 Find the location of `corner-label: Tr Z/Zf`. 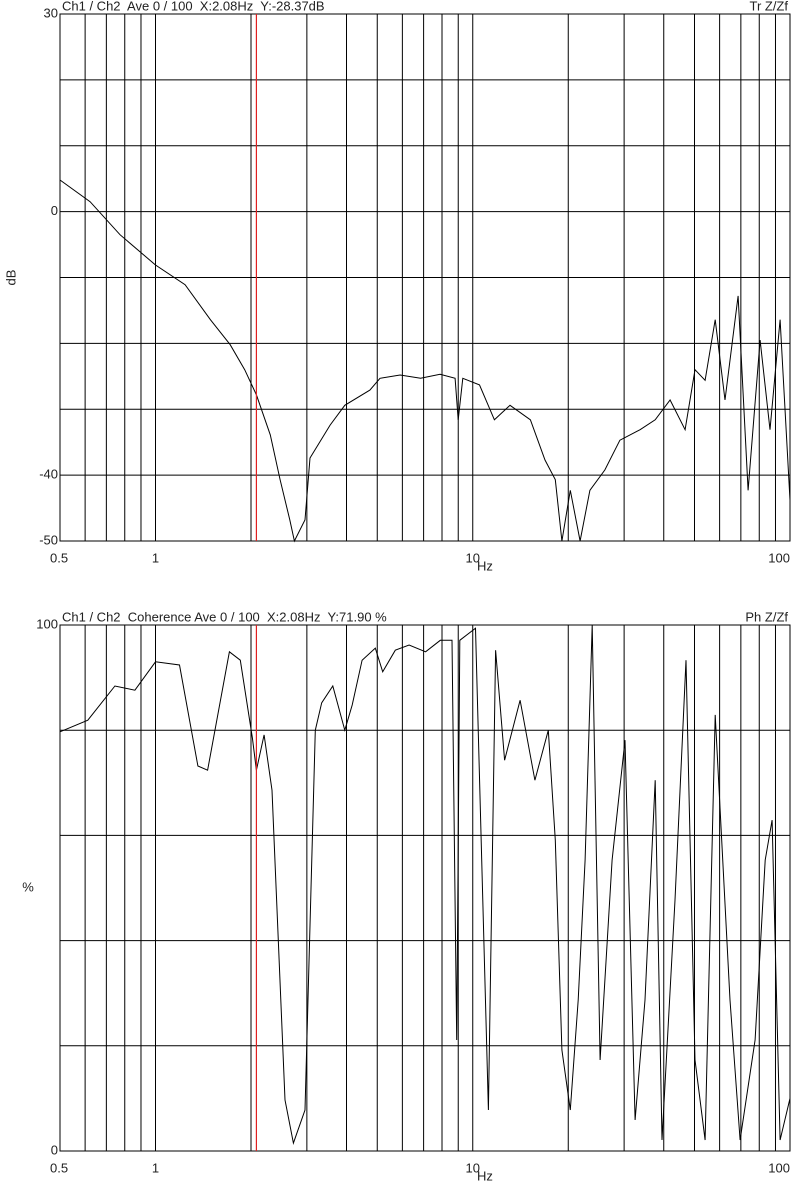

corner-label: Tr Z/Zf is located at coordinates (768, 6).